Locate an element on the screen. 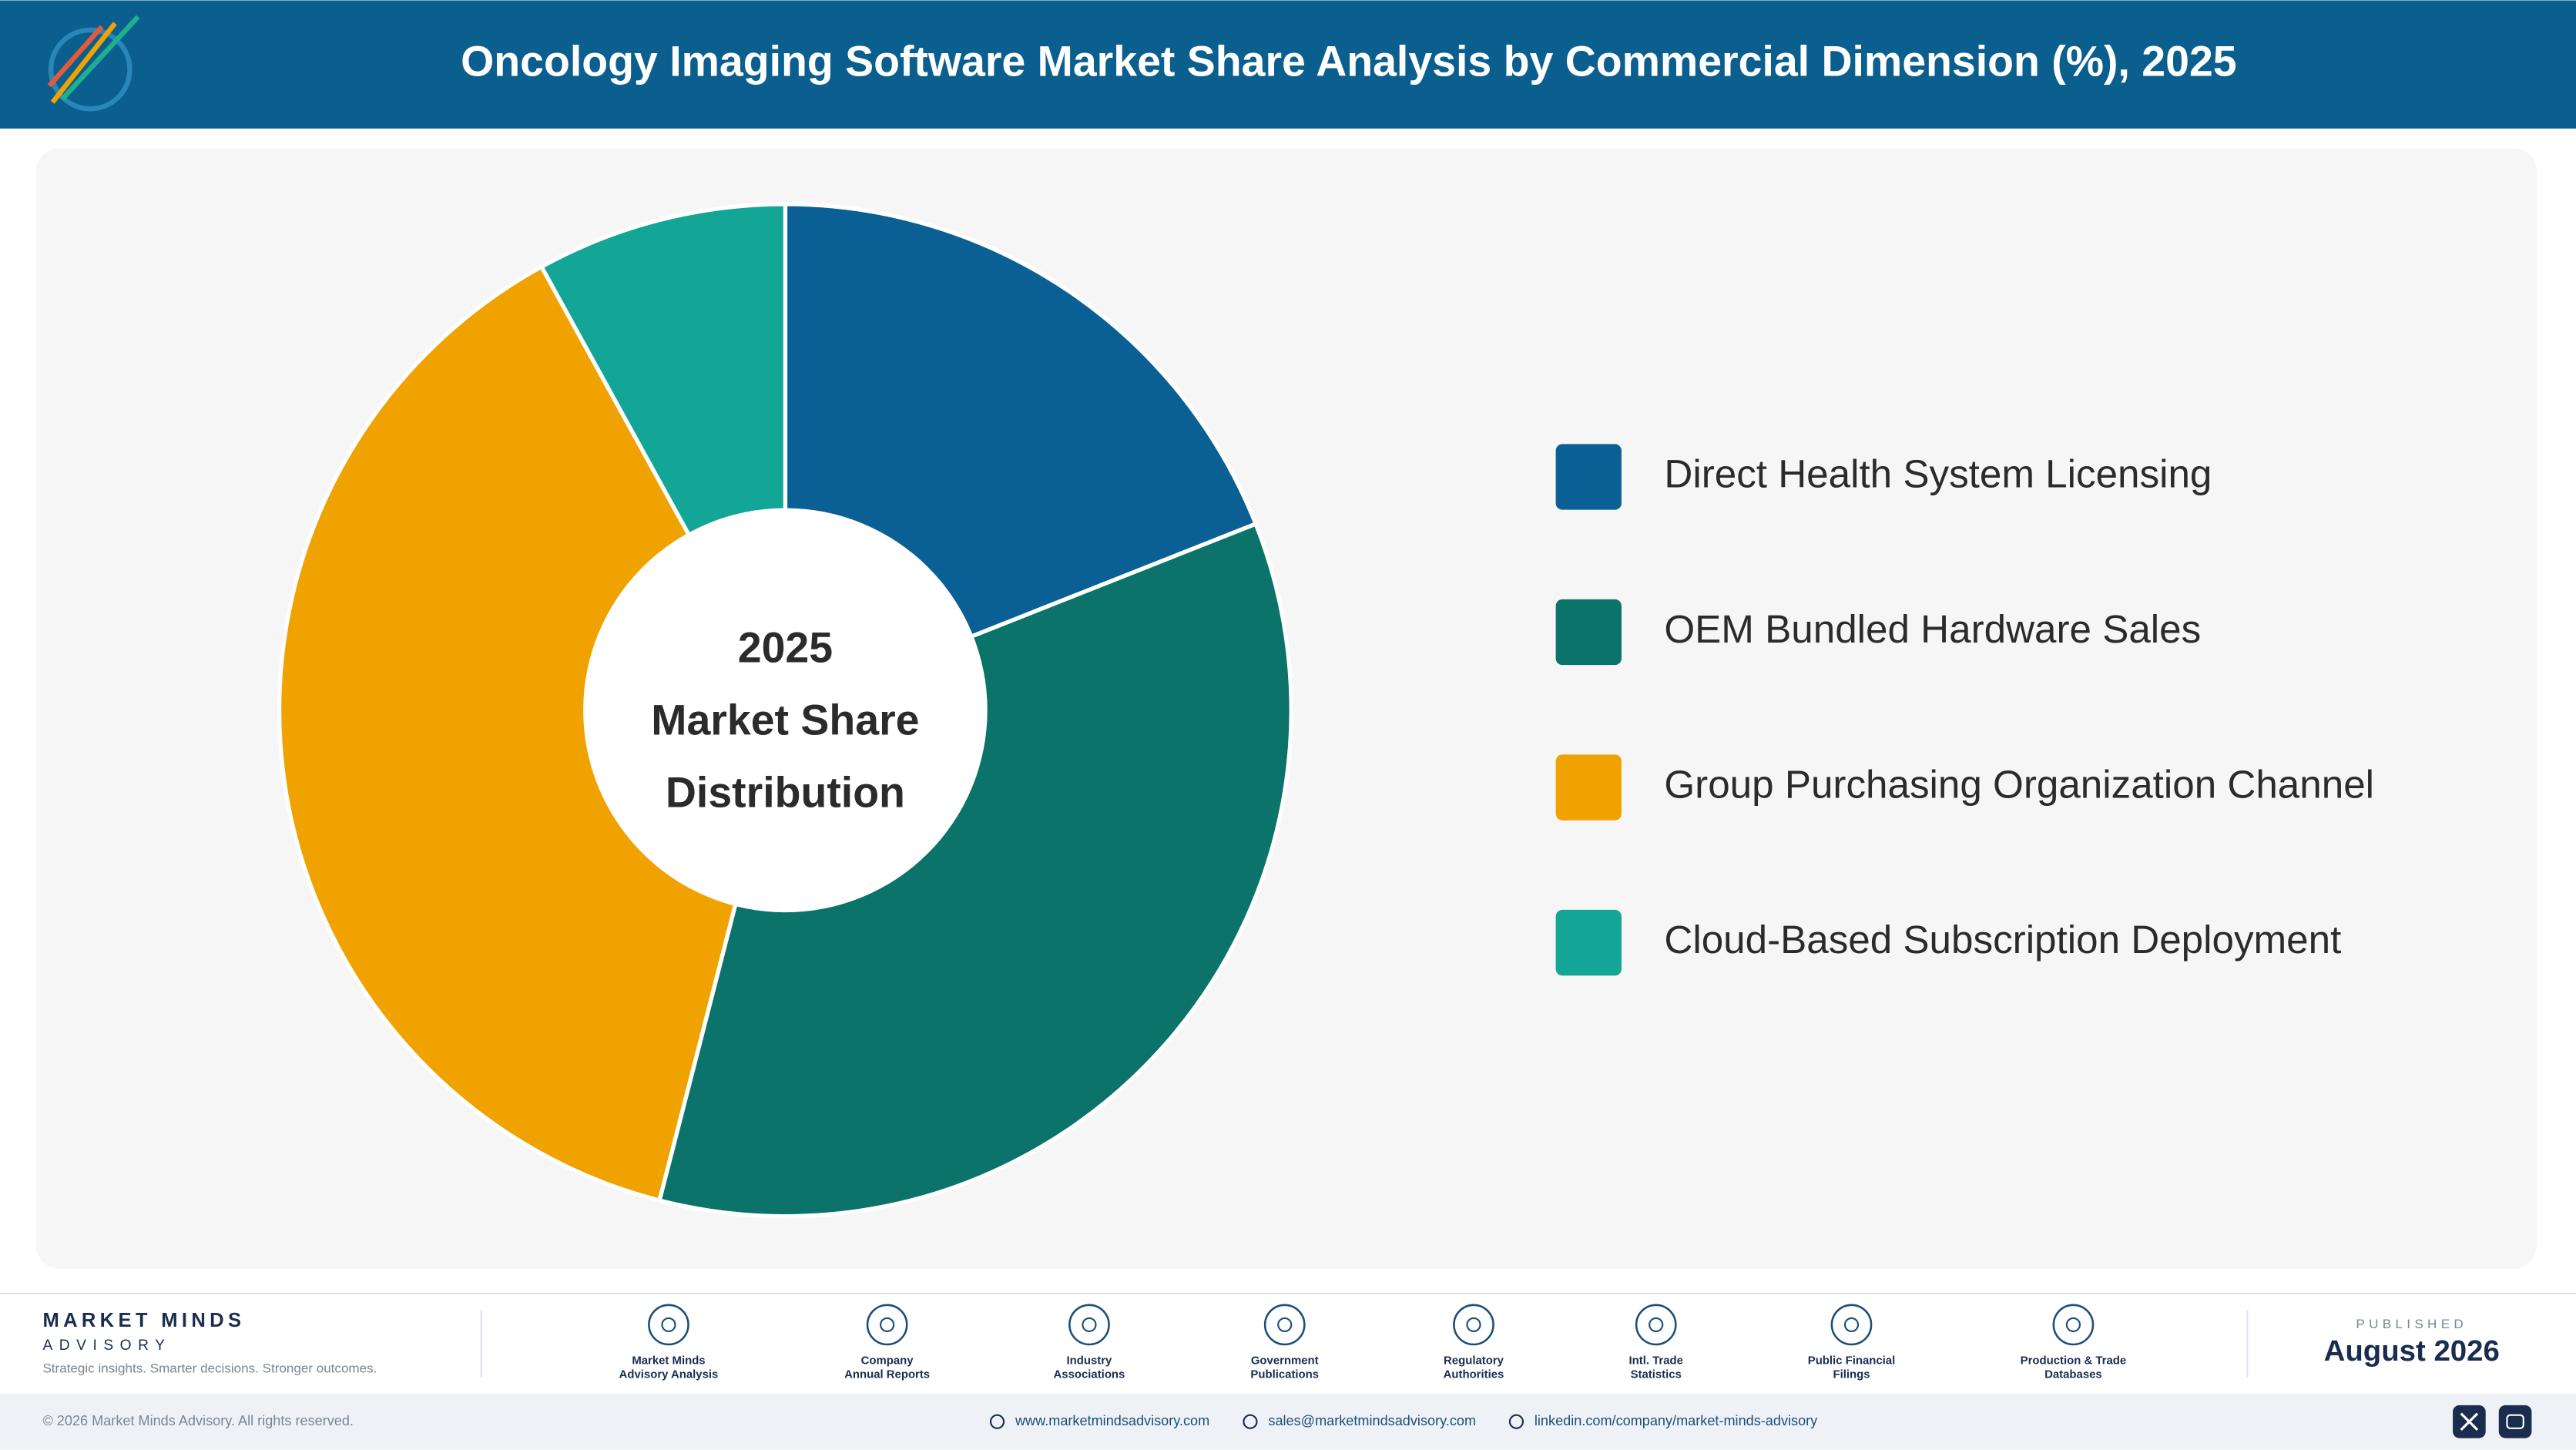  x-icon is located at coordinates (2469, 1422).